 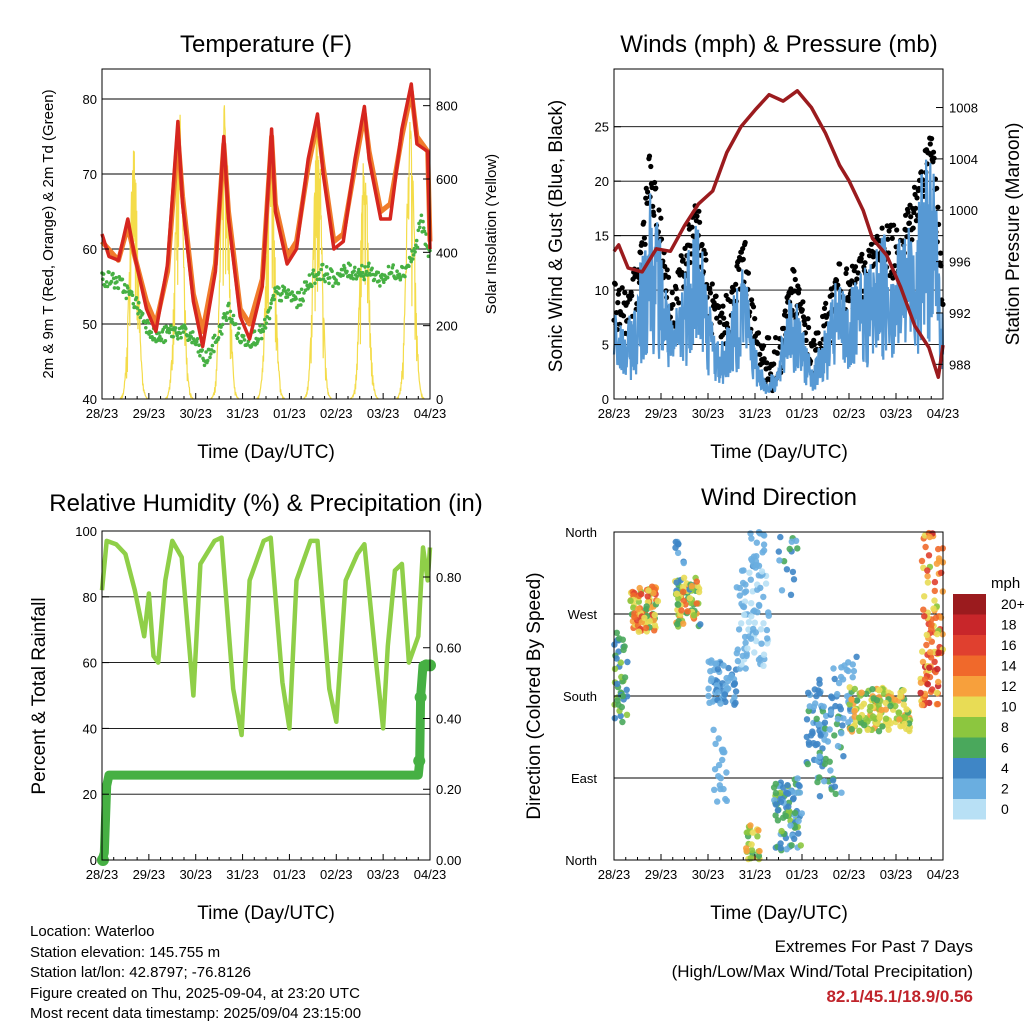 I want to click on winds-x-tick-label: 04/23, so click(x=943, y=413).